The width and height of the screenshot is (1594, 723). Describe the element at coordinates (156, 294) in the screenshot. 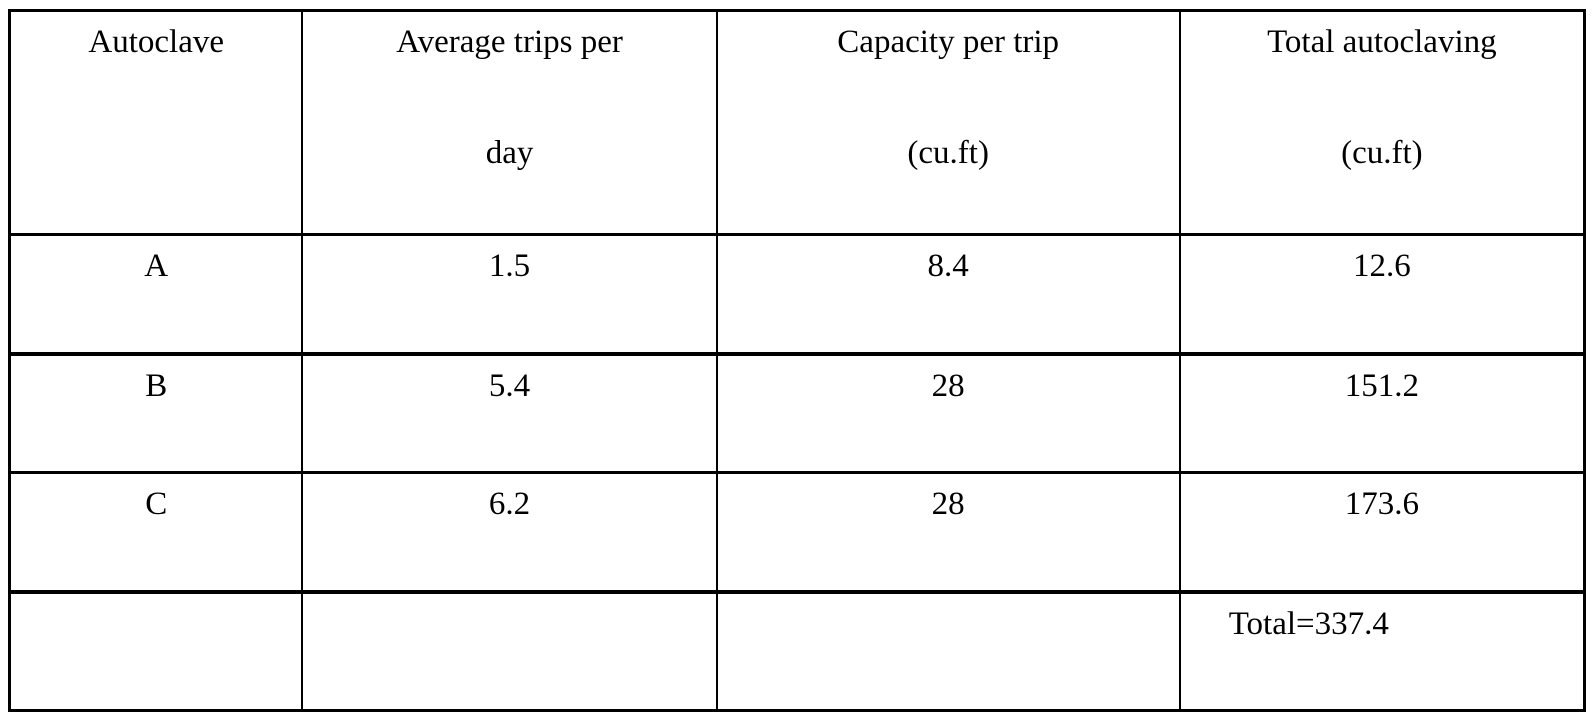

I see `cell-autoclave-a: A` at that location.